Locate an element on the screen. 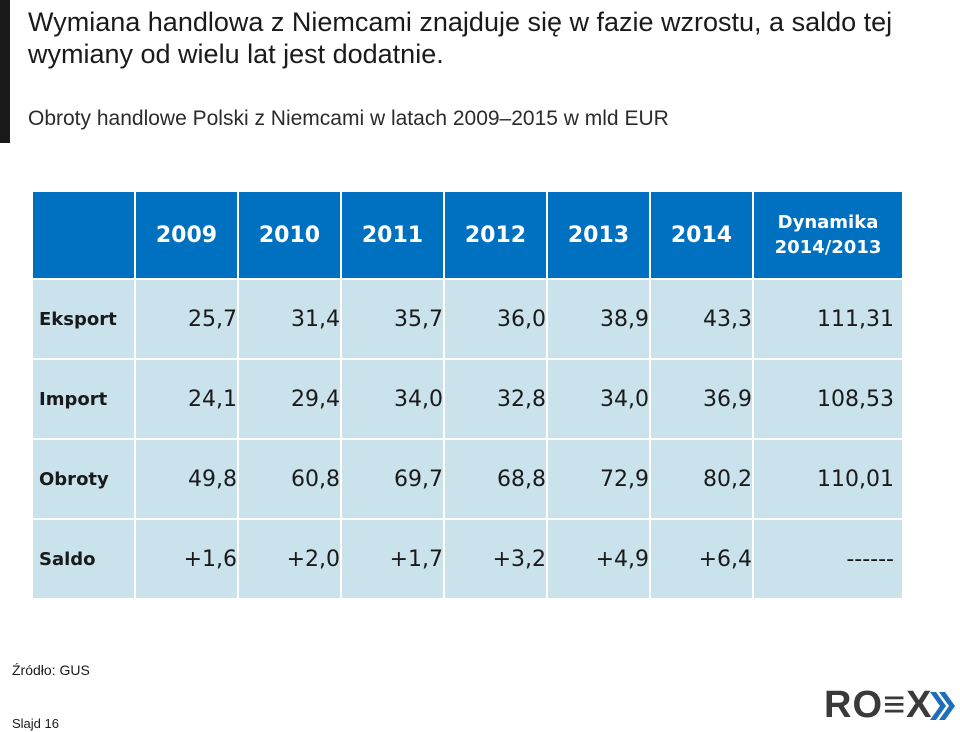  table-cell: 68,8 is located at coordinates (495, 479).